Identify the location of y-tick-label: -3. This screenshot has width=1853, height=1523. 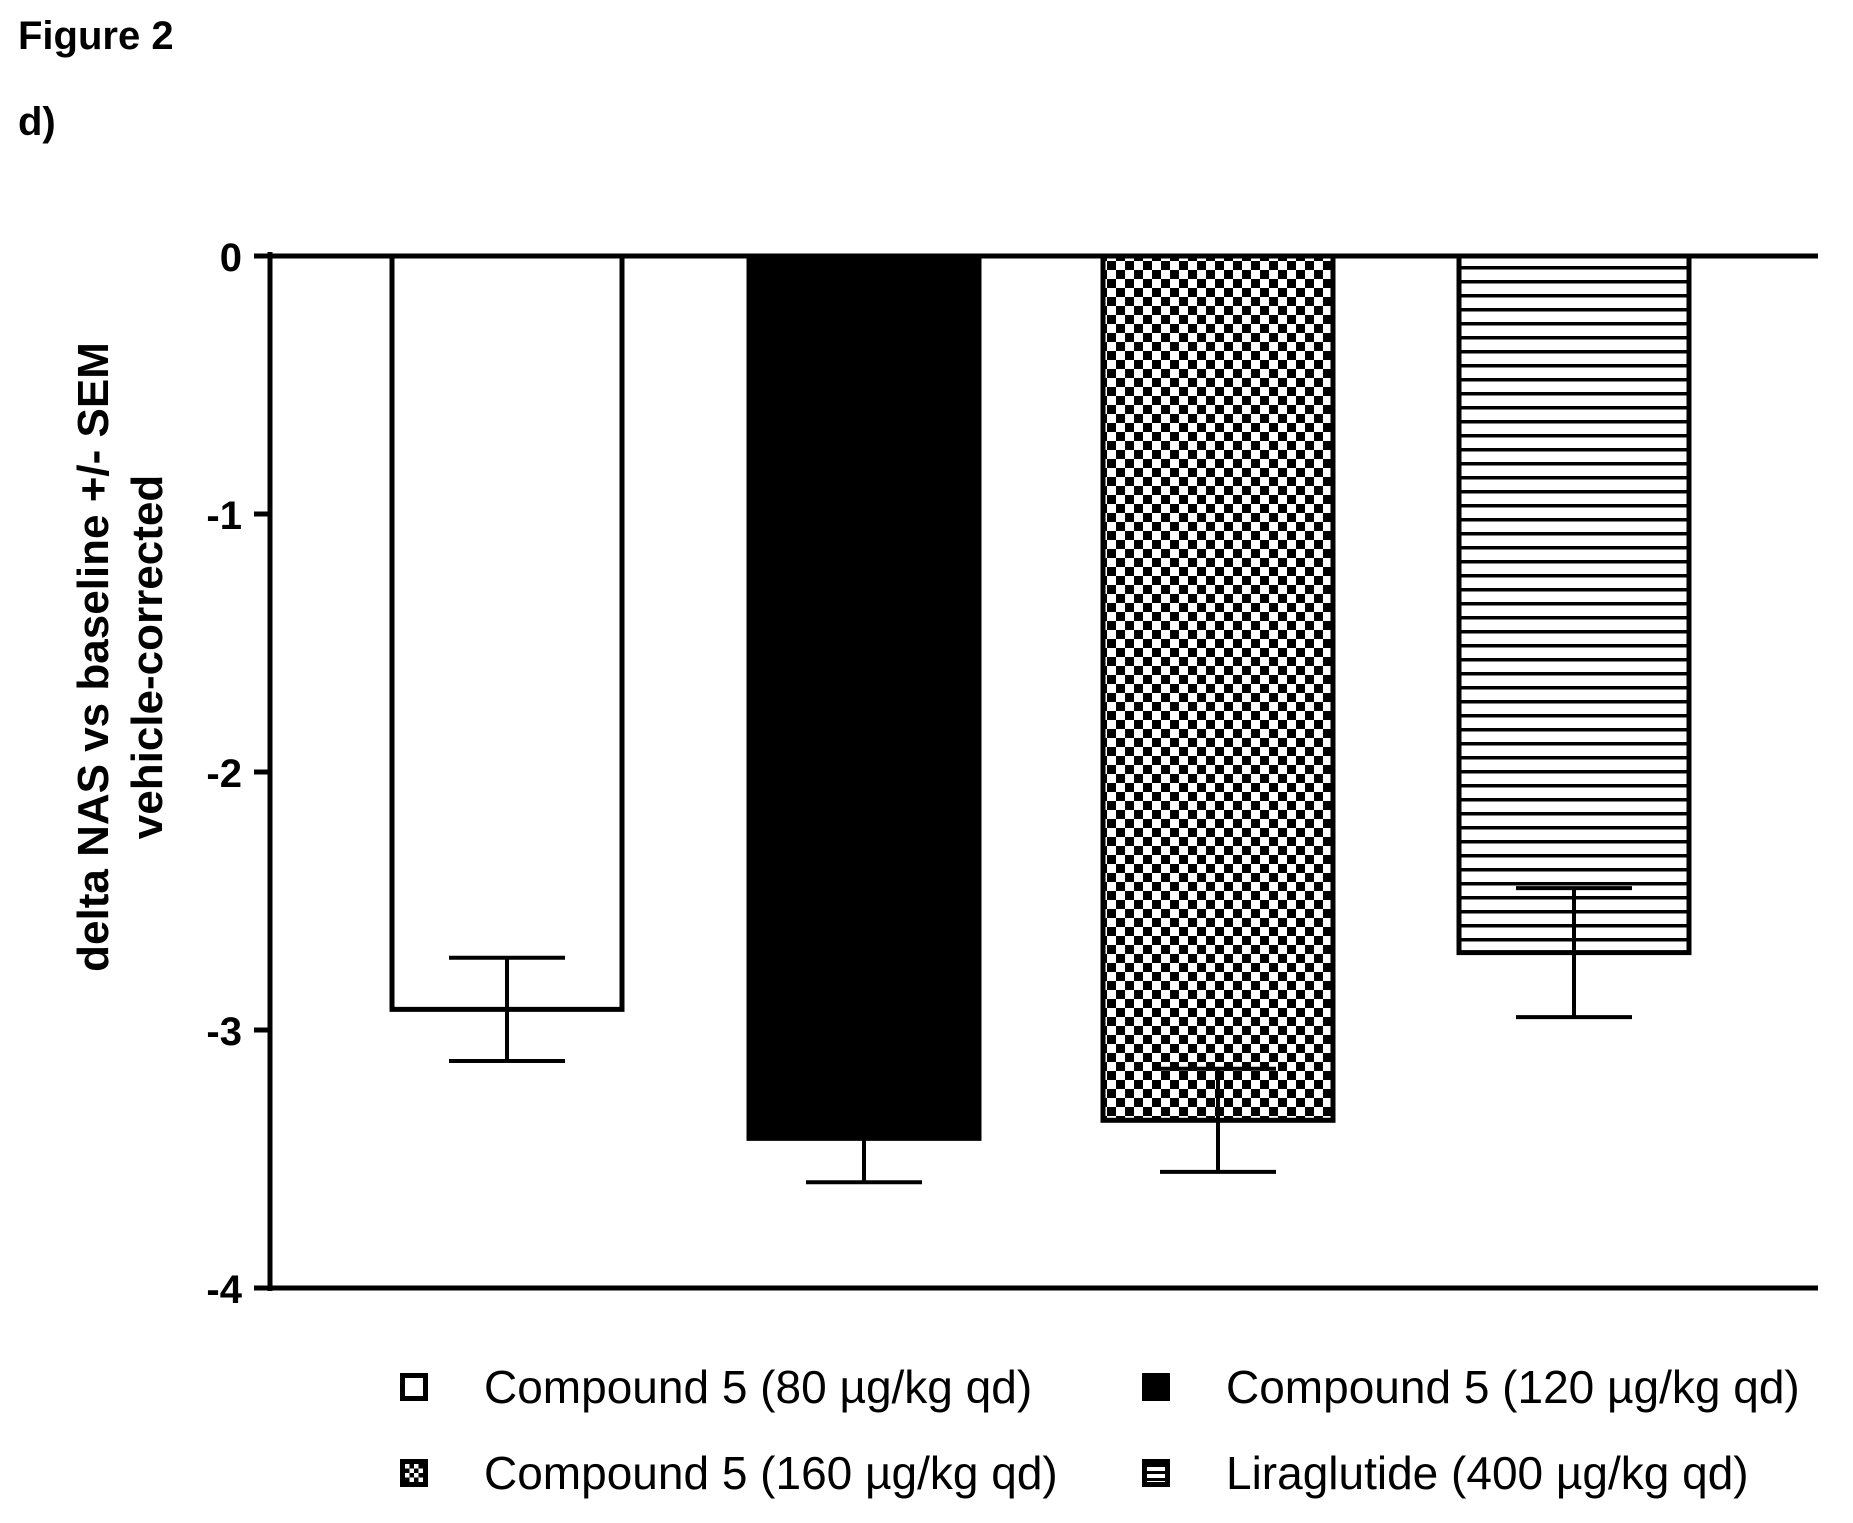
(224, 1032).